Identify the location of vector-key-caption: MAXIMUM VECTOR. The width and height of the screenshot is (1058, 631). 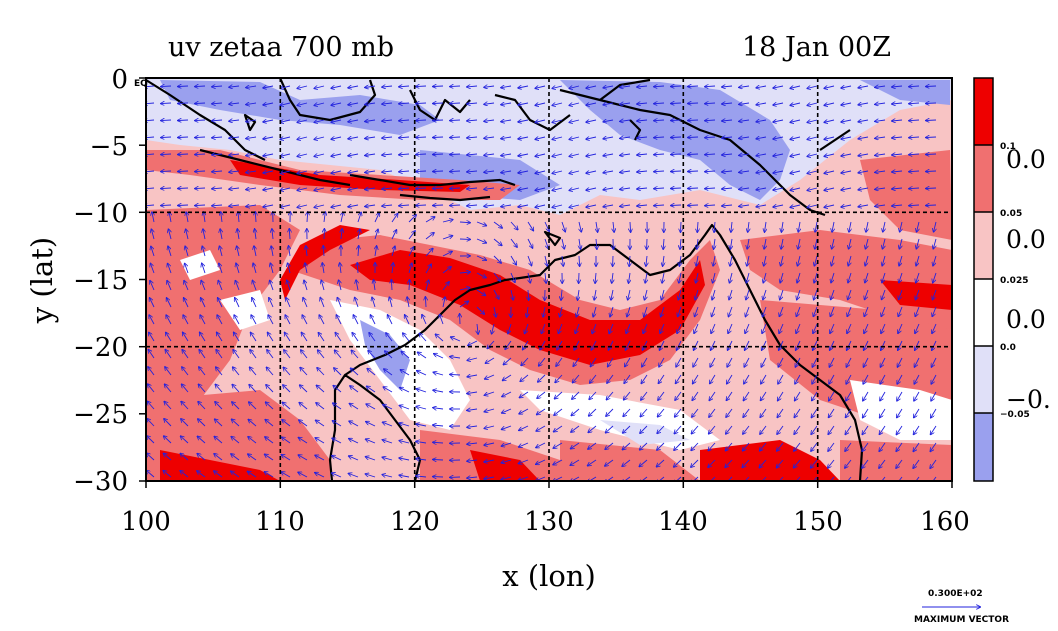
(961, 620).